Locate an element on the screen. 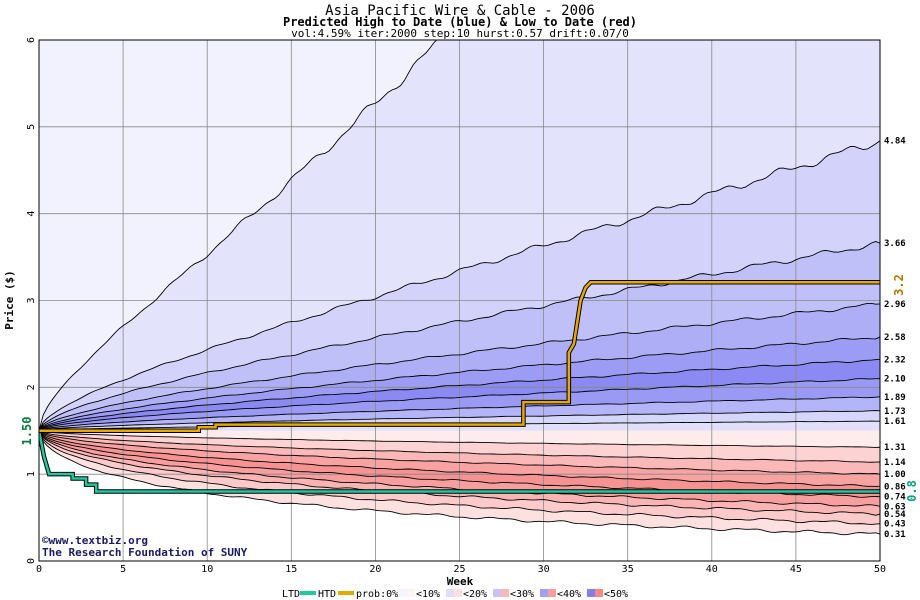  y-tick-label: 2 is located at coordinates (31, 387).